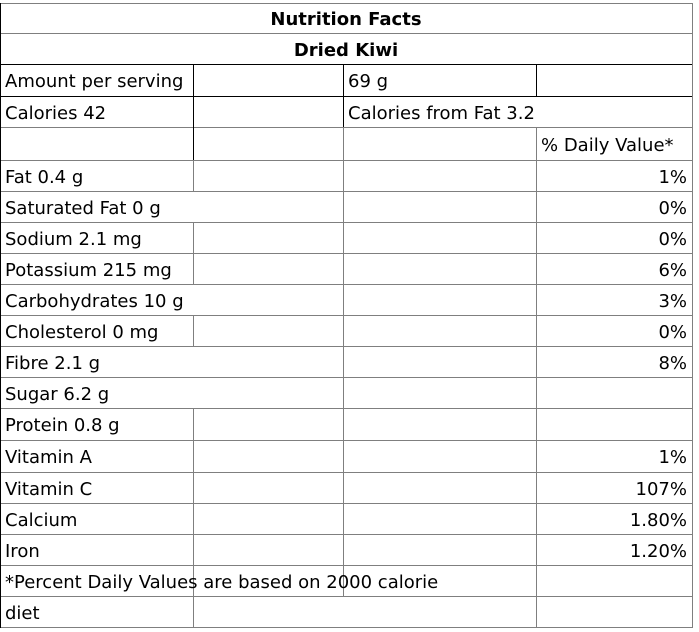  What do you see at coordinates (56, 113) in the screenshot?
I see `calories-label: Calories 42` at bounding box center [56, 113].